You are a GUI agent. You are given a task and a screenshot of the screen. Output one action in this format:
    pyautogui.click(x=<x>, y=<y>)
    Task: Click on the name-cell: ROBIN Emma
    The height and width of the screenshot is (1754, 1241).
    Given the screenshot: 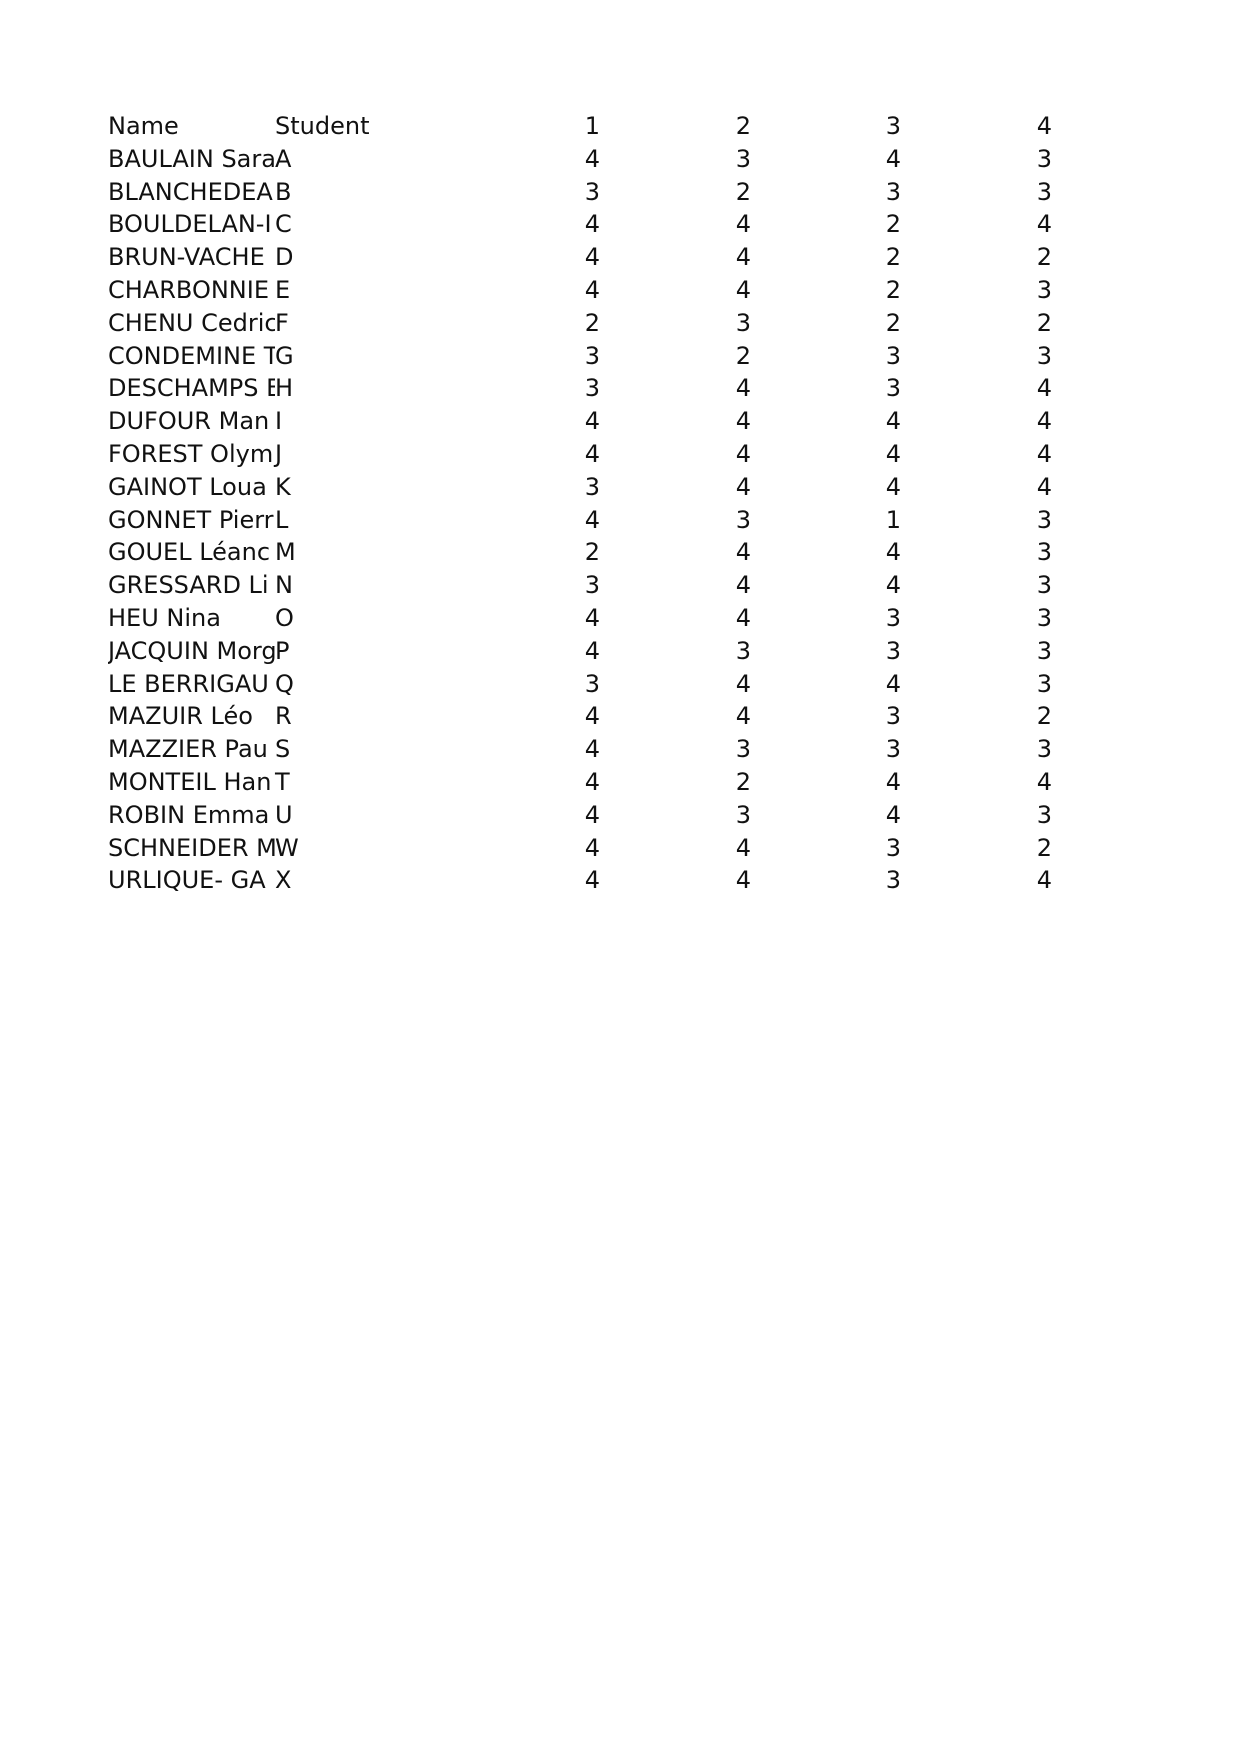 What is the action you would take?
    pyautogui.click(x=189, y=814)
    